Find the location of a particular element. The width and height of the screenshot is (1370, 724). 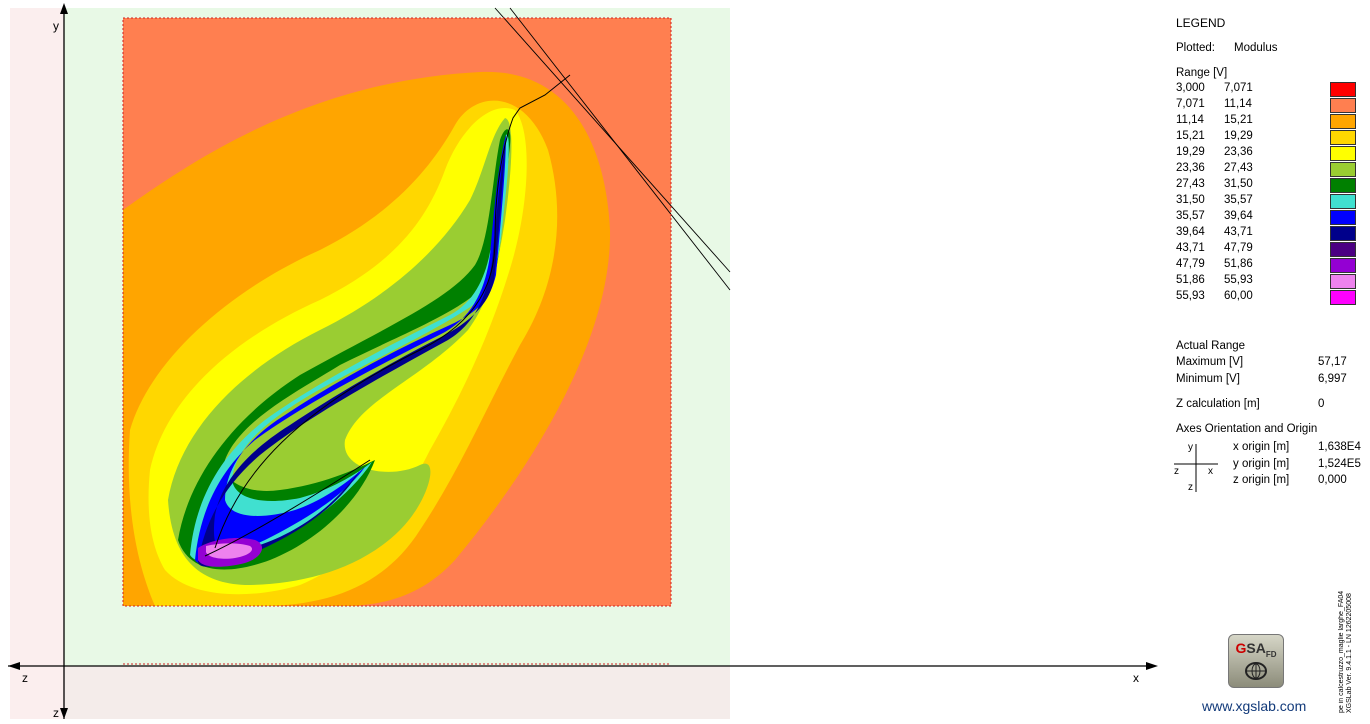

range-row: 31,50 35,57 is located at coordinates (1271, 202).